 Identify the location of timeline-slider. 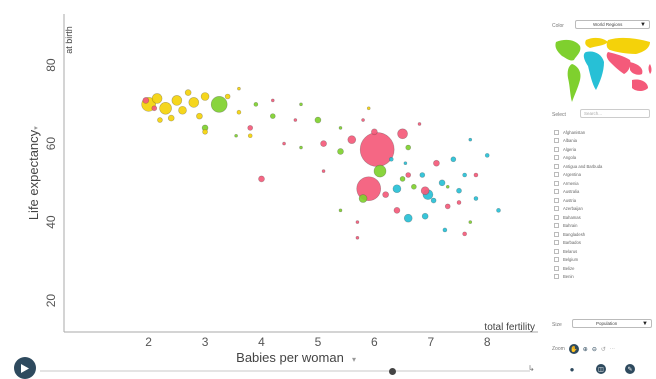
(285, 371).